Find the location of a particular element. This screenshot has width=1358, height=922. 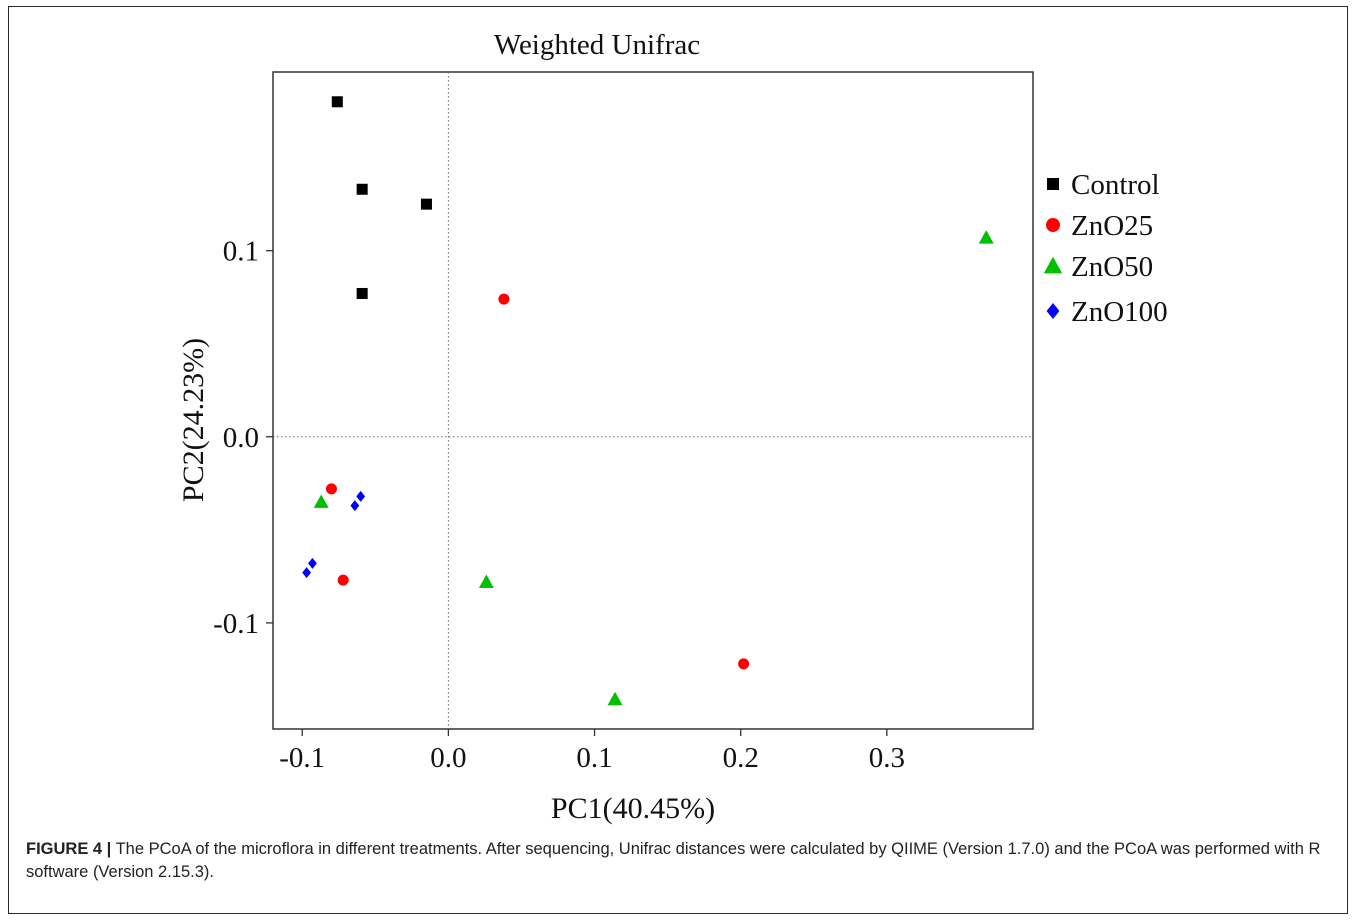

x-tick-label: 0.3 is located at coordinates (887, 758).